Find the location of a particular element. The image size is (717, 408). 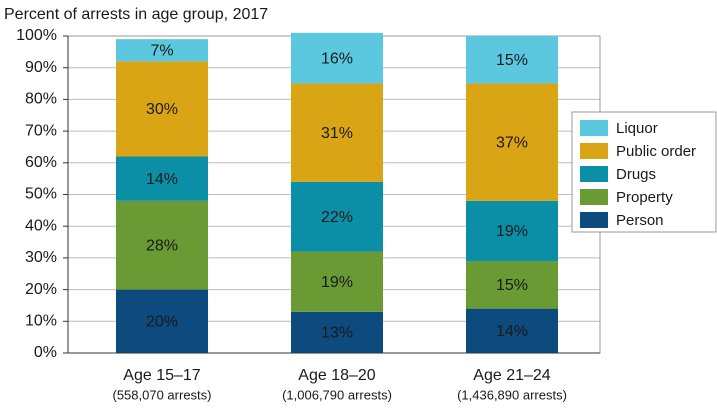

data-label: 30% is located at coordinates (162, 109).